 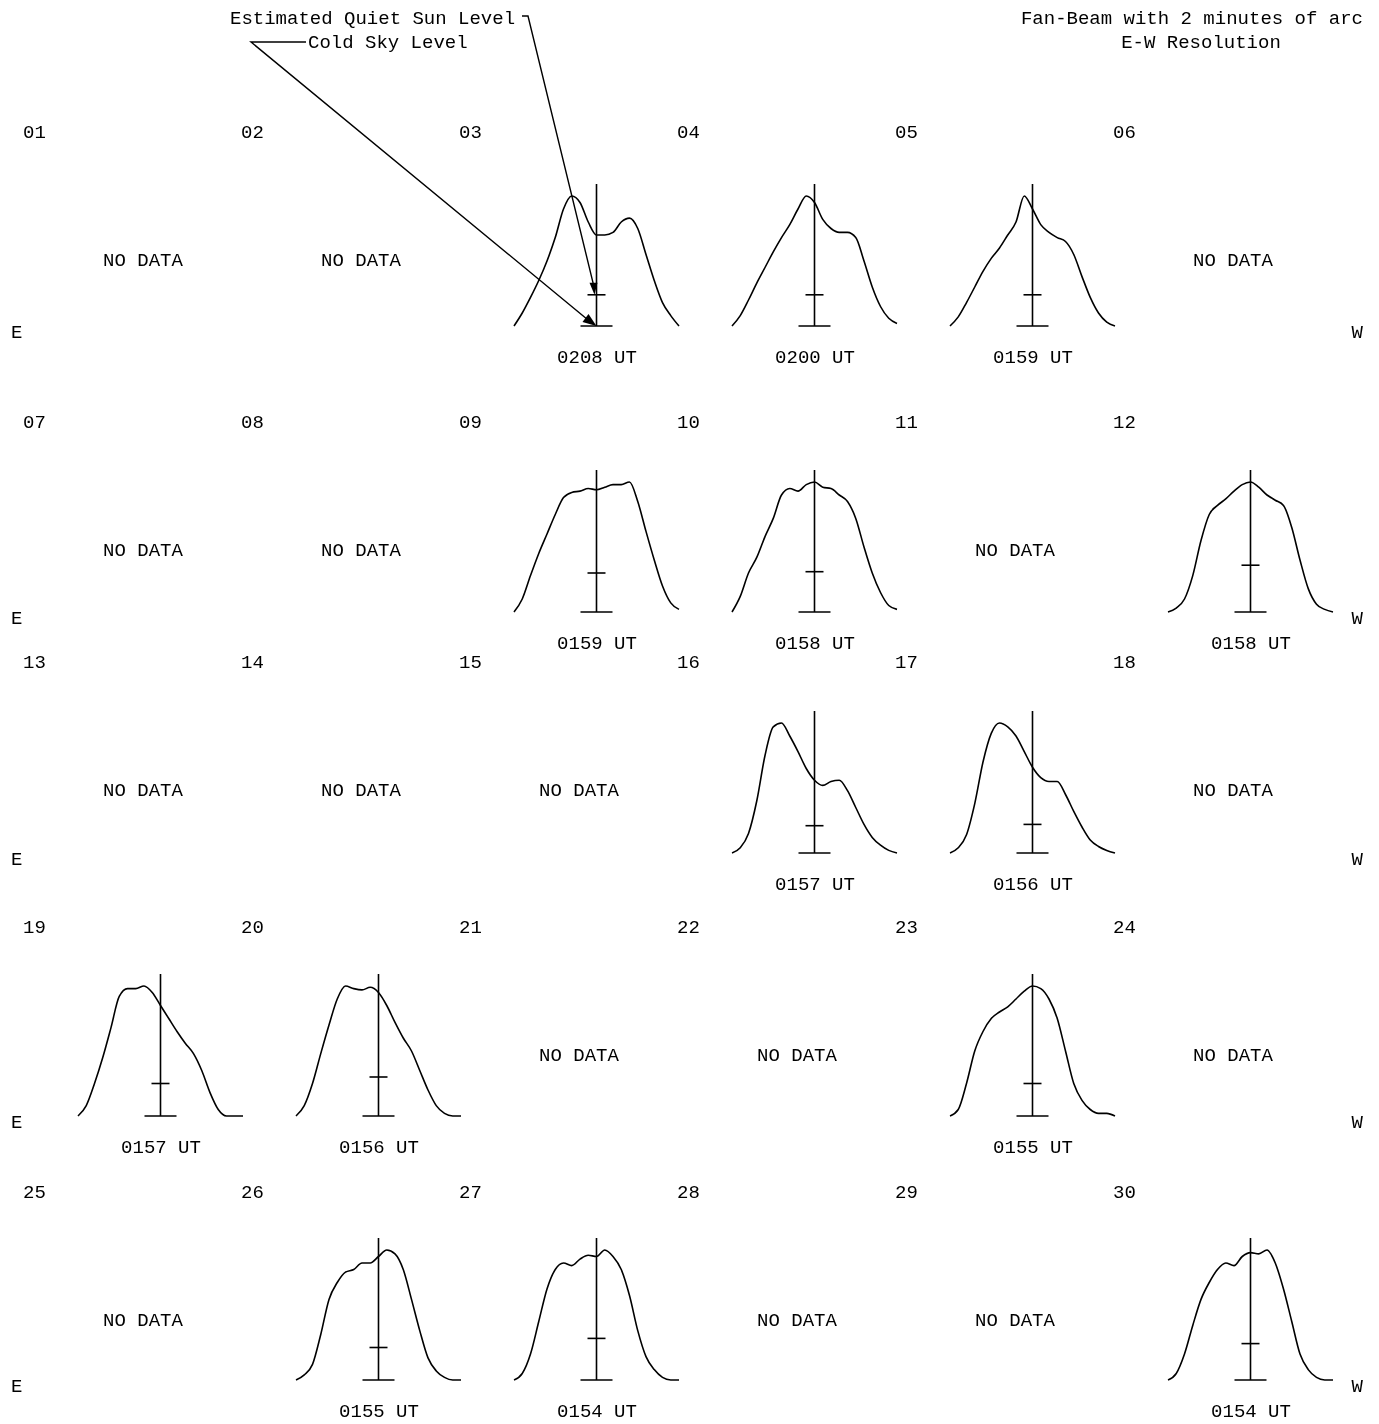 I want to click on chart-title: 20, so click(x=252, y=928).